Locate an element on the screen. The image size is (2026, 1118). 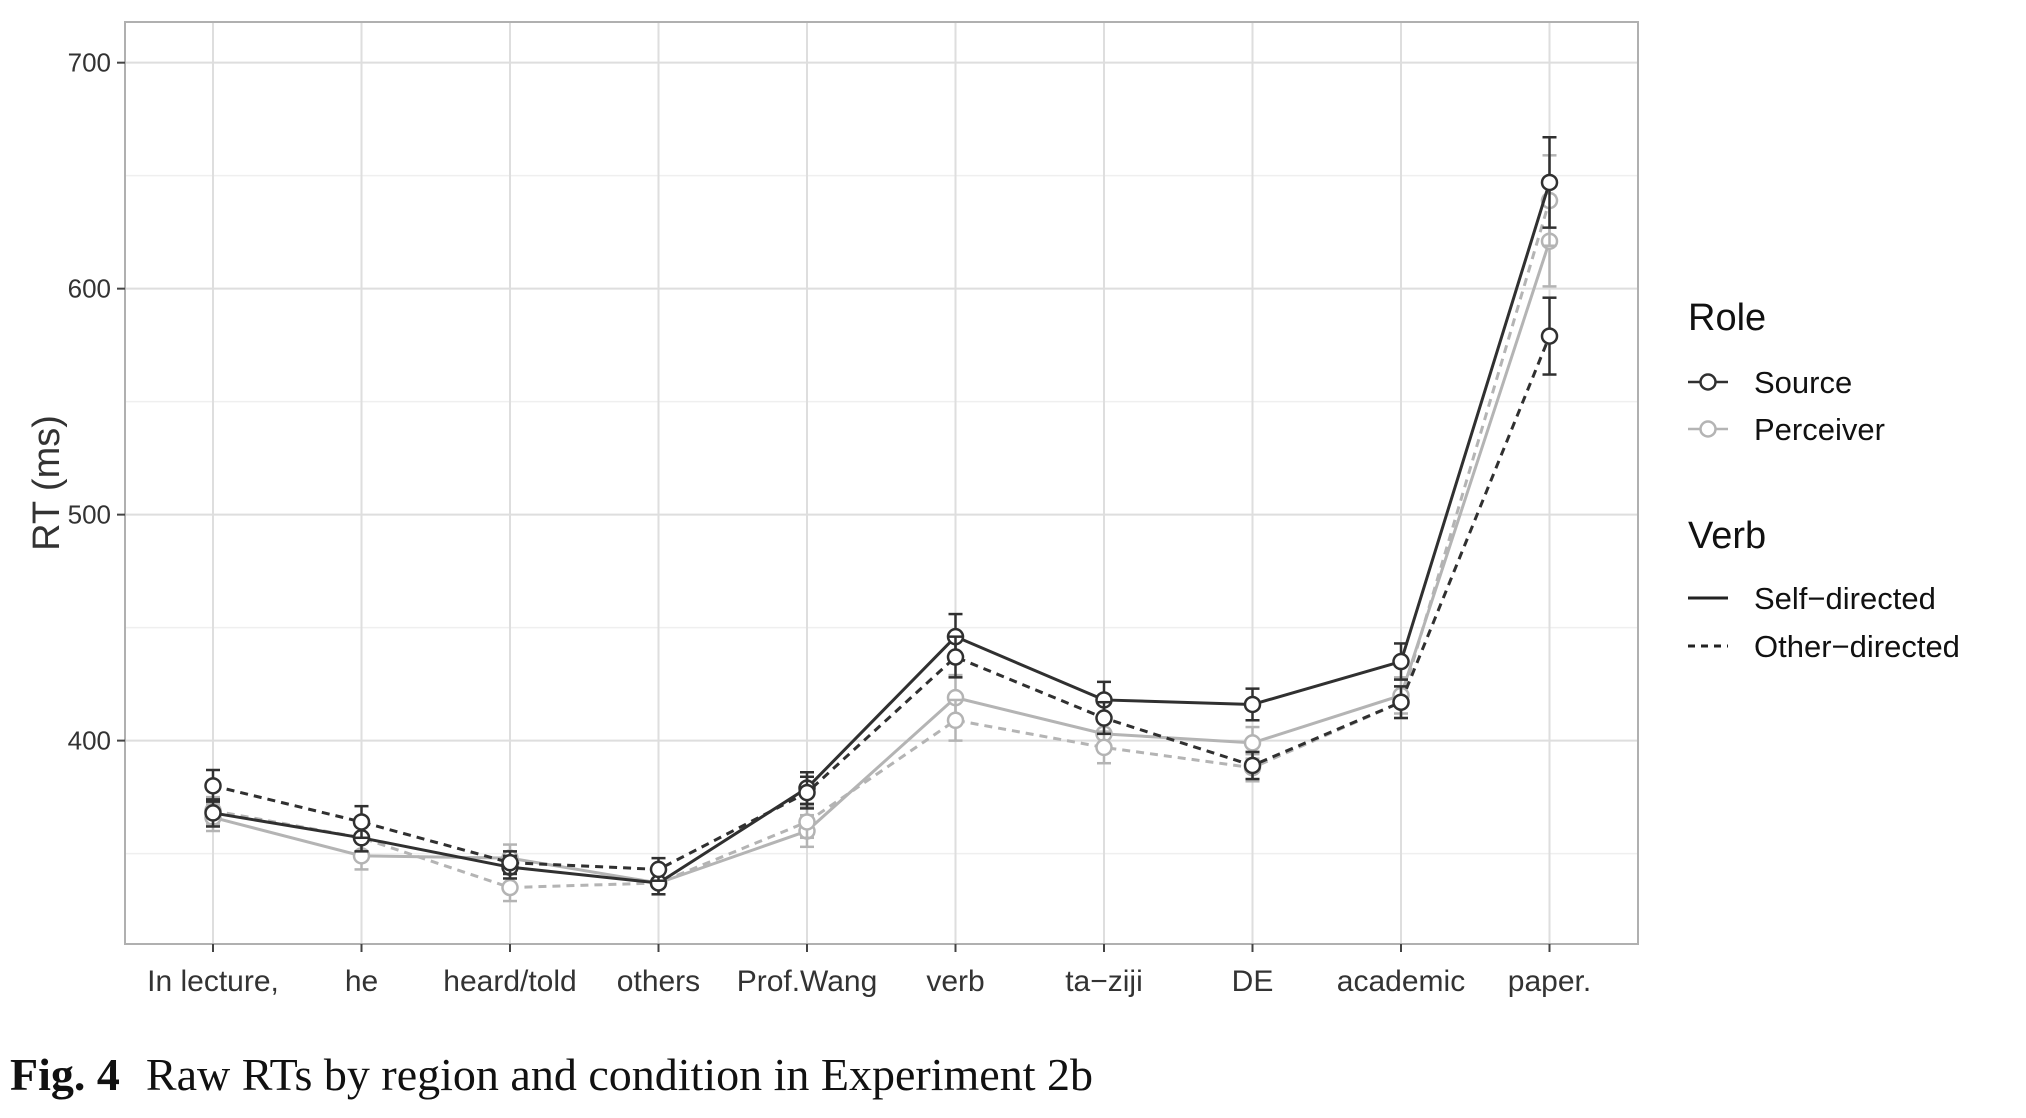
legend-role-title: Role is located at coordinates (1727, 318).